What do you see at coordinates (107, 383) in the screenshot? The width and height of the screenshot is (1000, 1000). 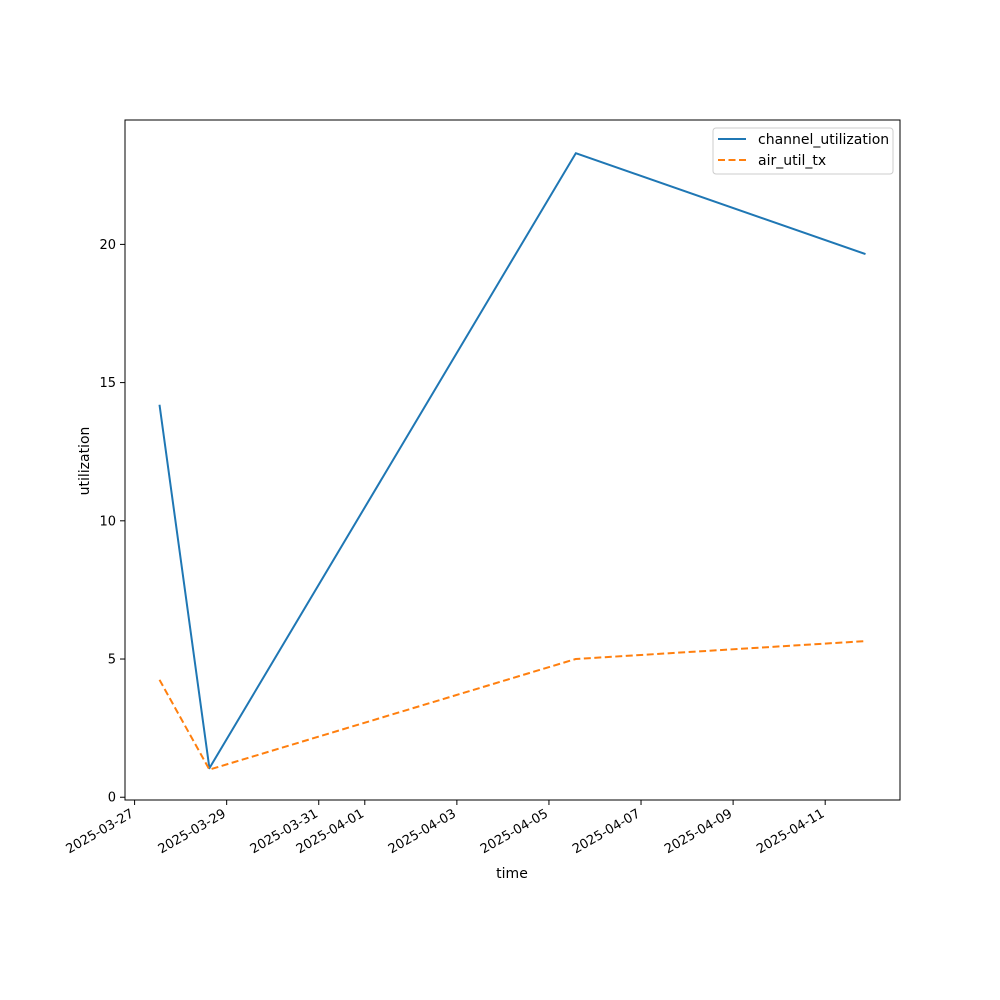 I see `y-tick-label: 15` at bounding box center [107, 383].